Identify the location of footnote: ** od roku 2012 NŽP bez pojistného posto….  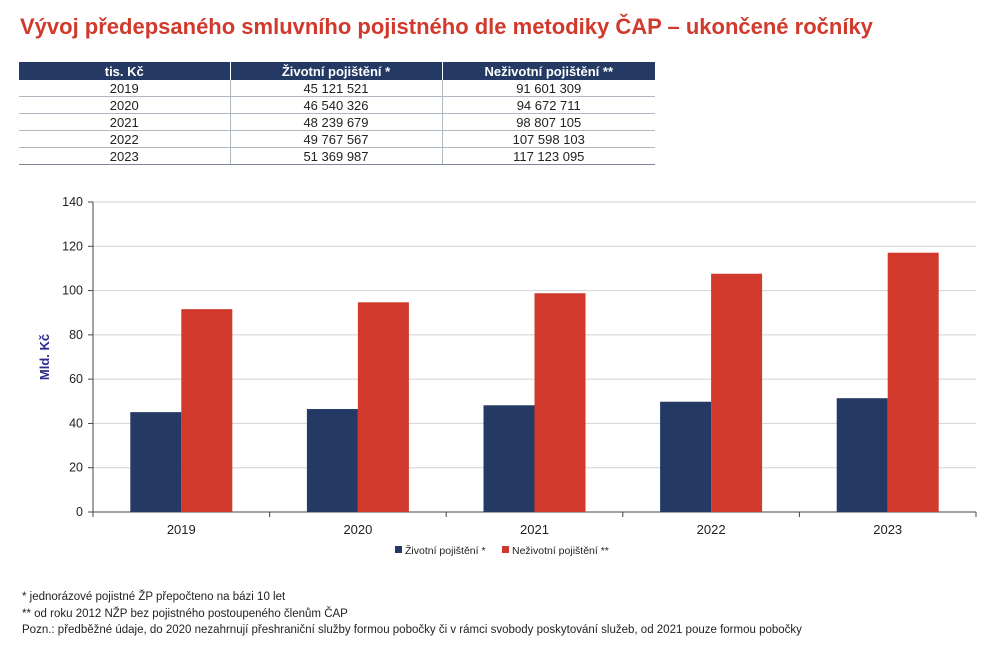
(185, 613).